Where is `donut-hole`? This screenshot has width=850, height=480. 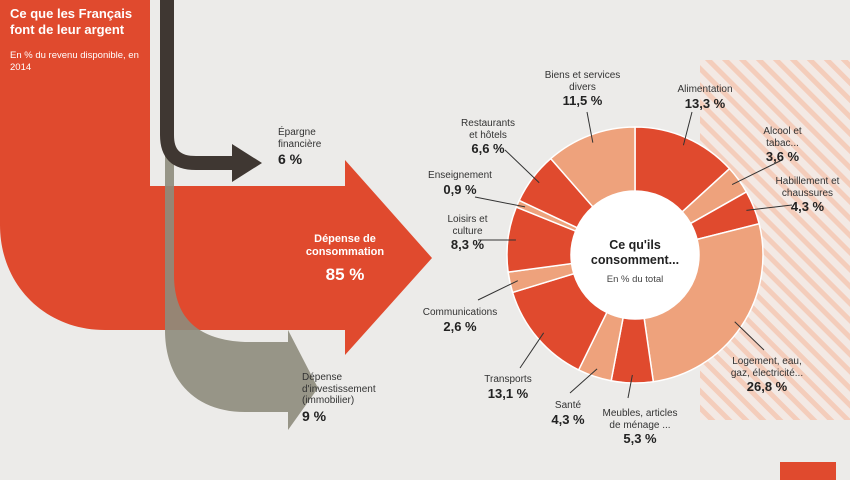 donut-hole is located at coordinates (635, 255).